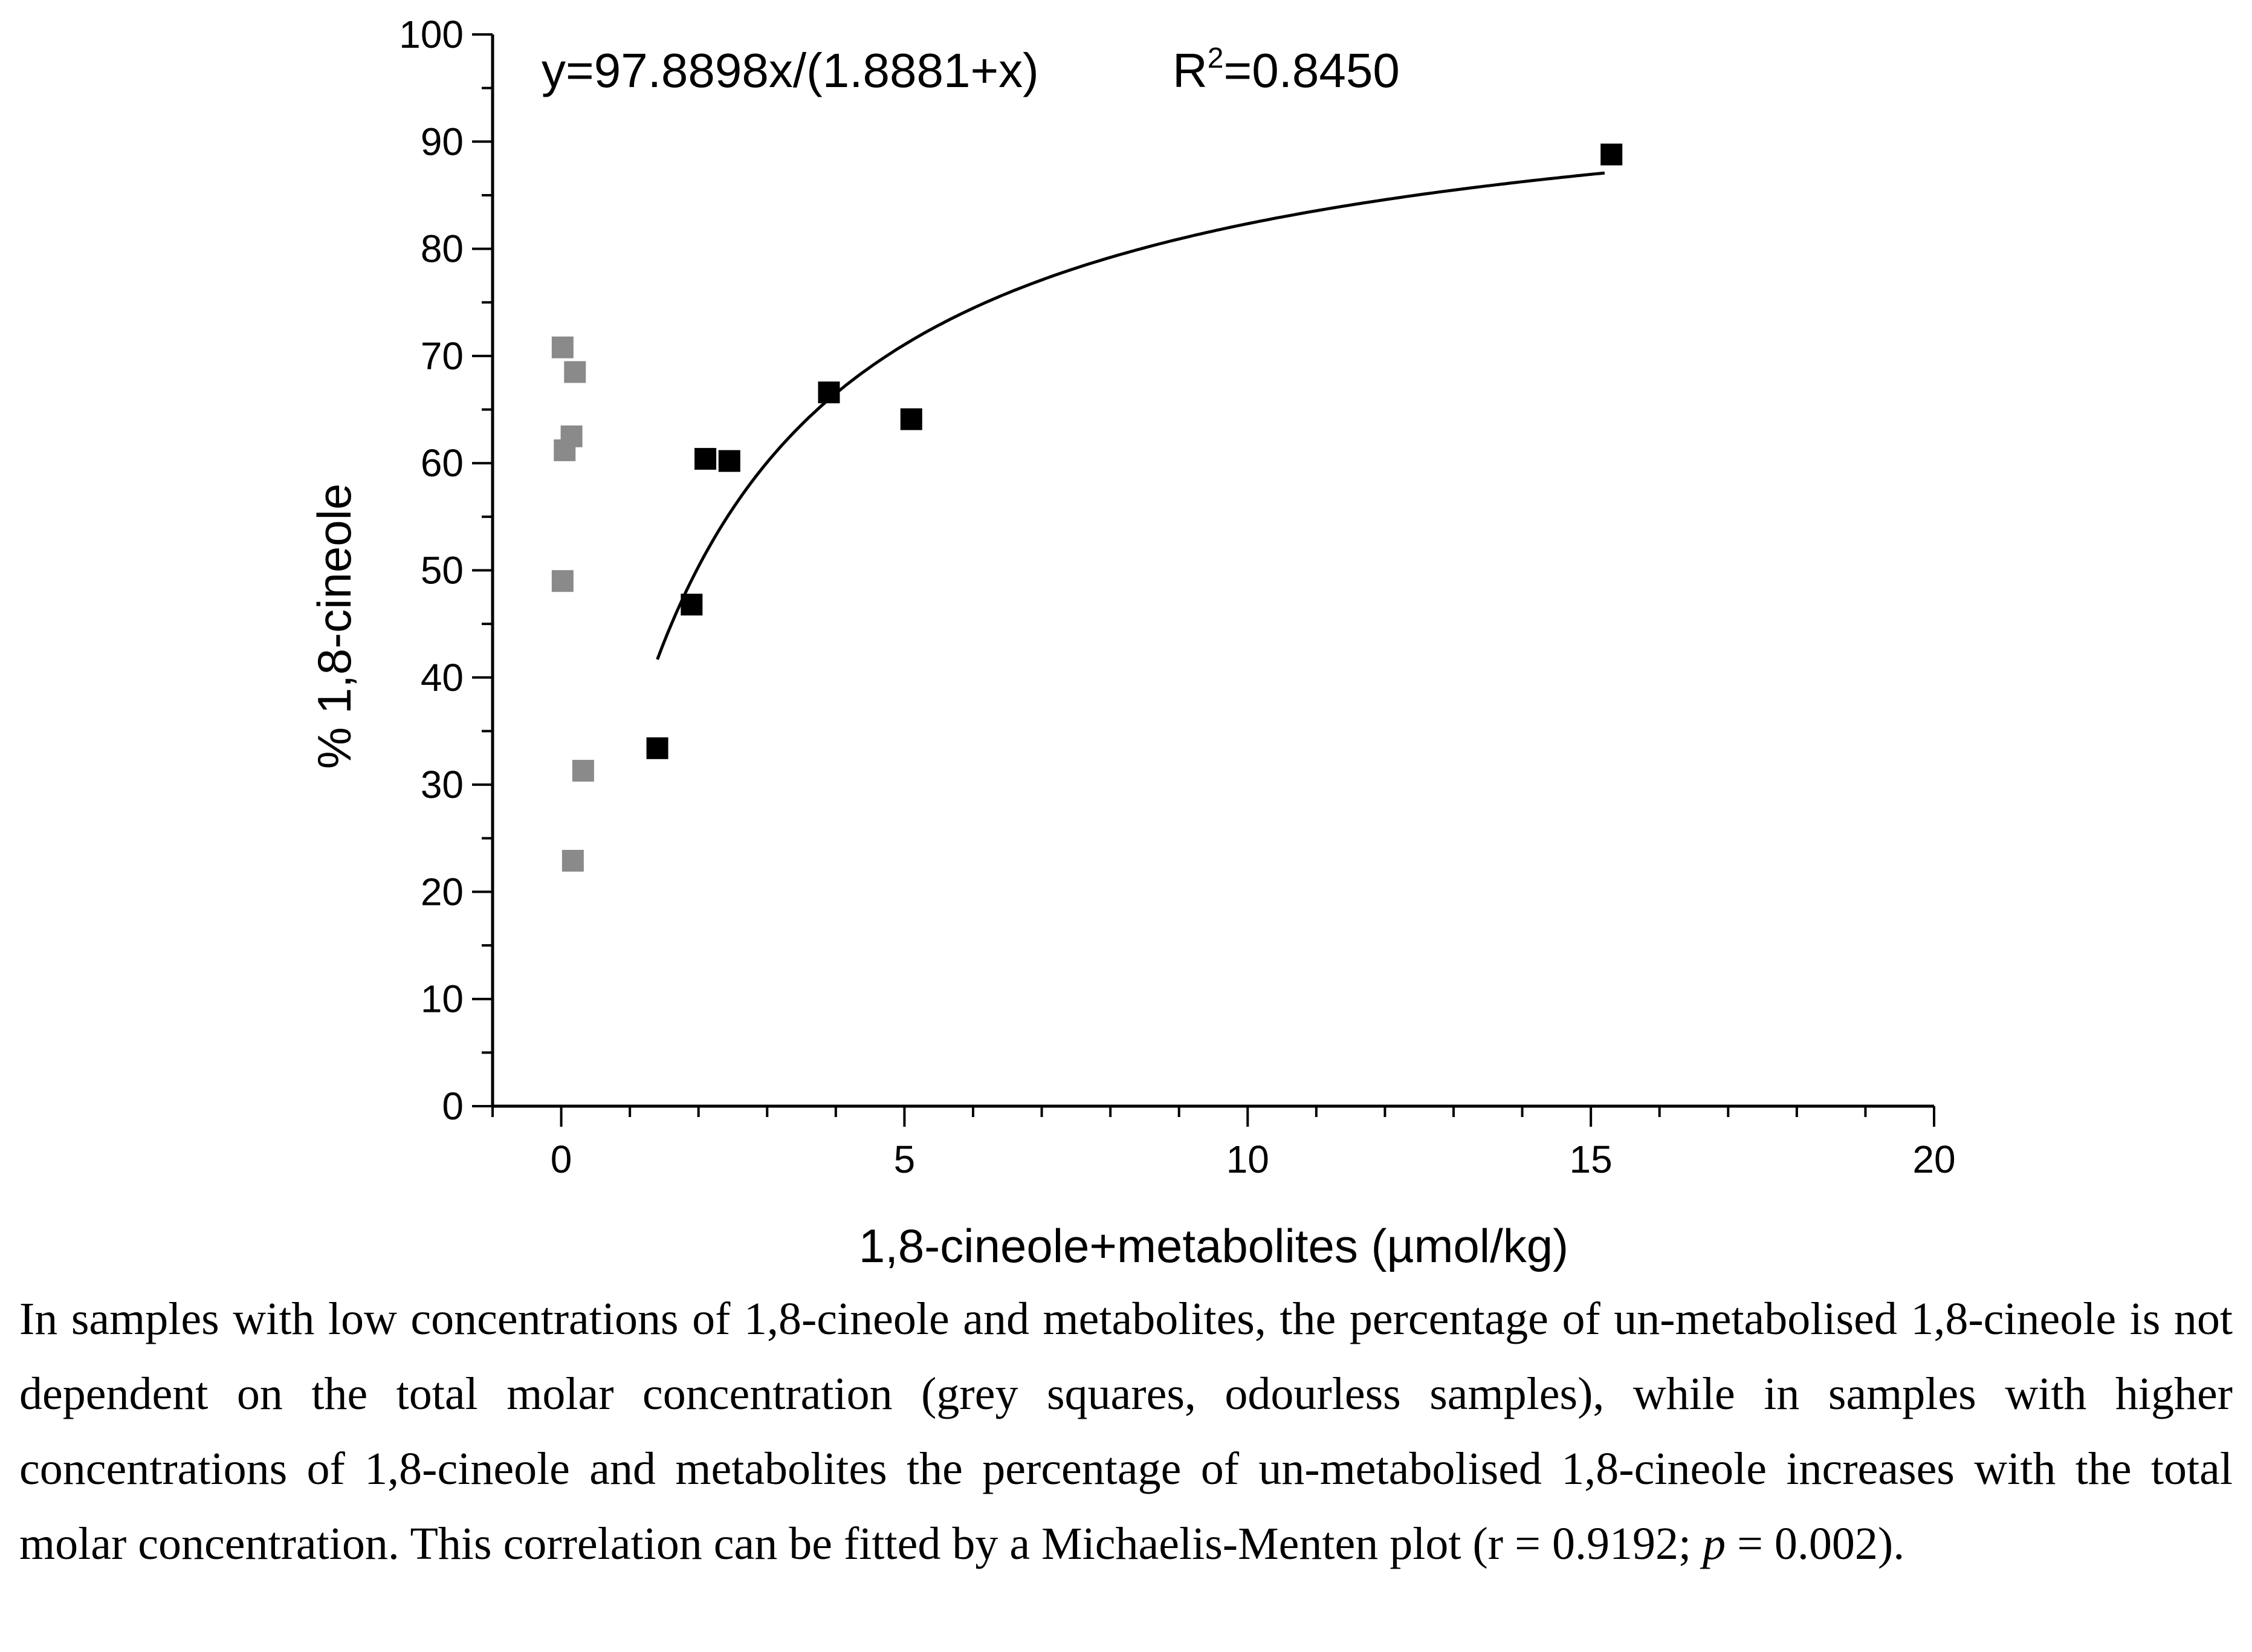  I want to click on p-symbol: p, so click(1715, 1543).